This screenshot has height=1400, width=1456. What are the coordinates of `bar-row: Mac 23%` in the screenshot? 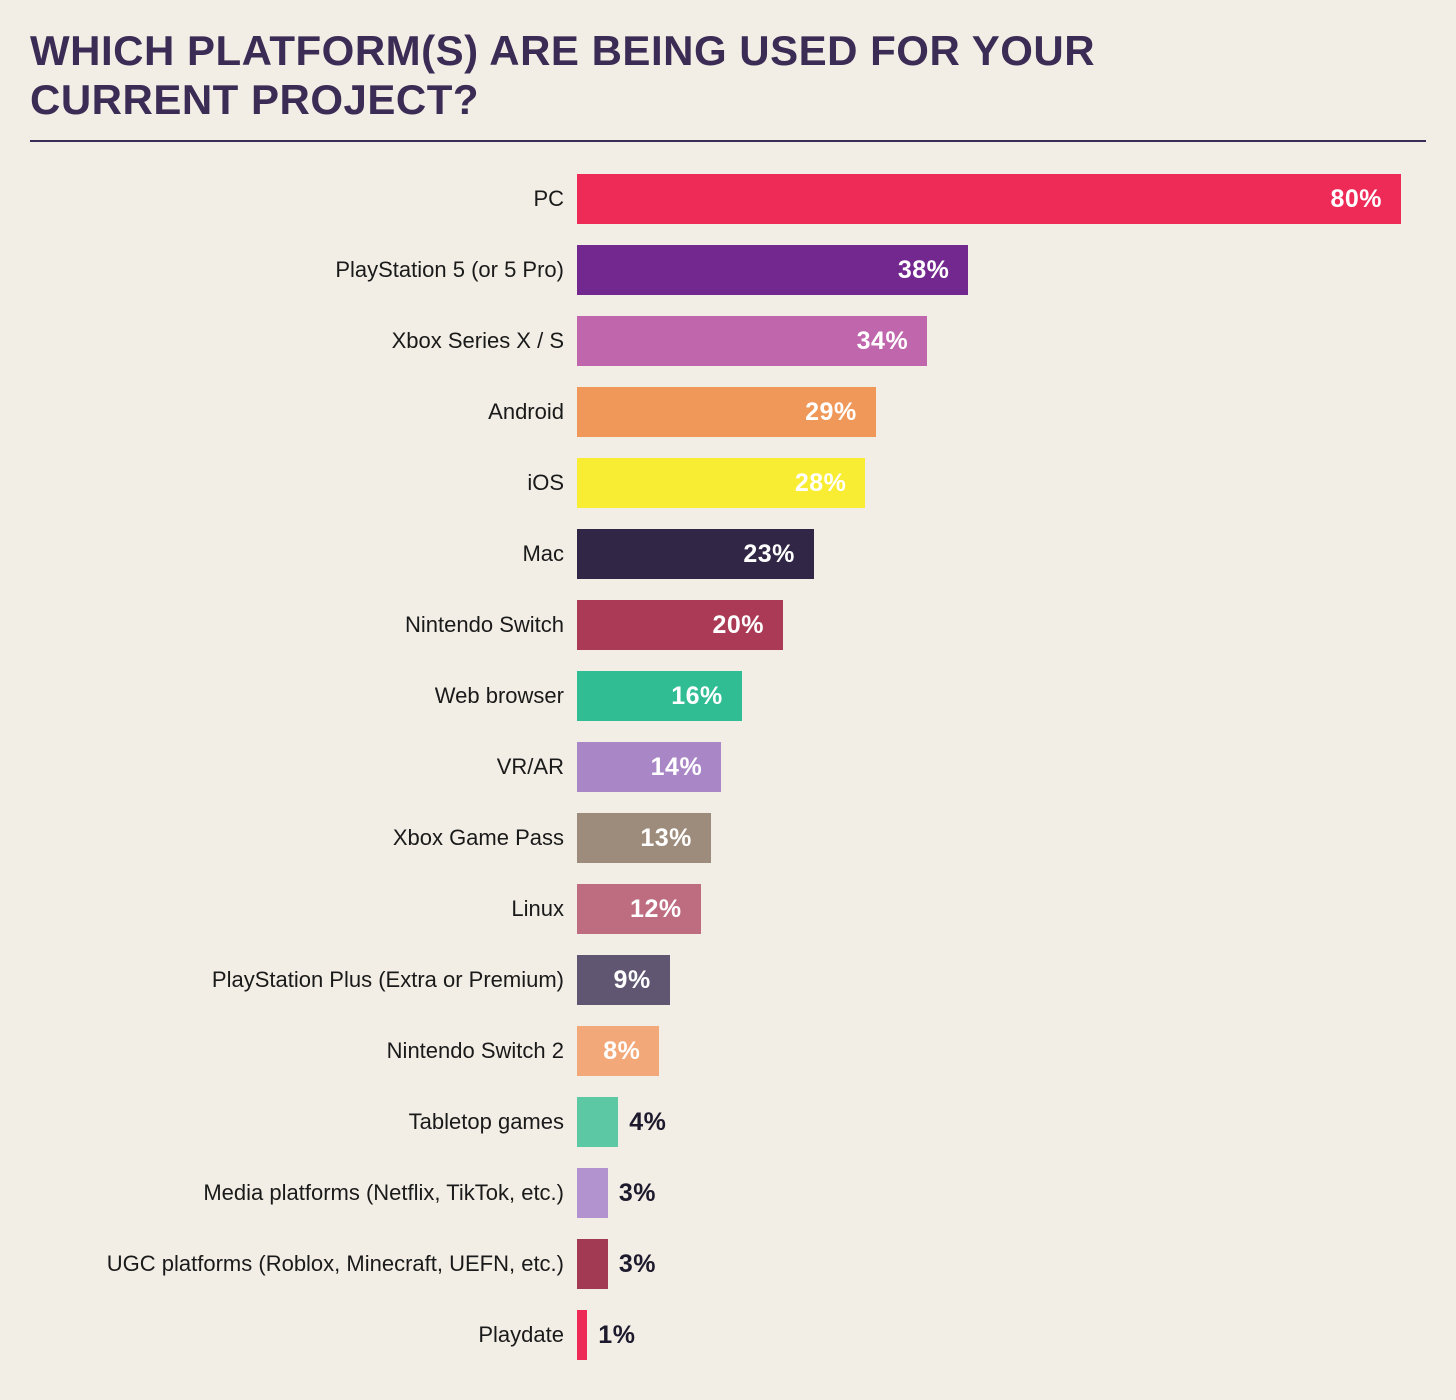 It's located at (728, 554).